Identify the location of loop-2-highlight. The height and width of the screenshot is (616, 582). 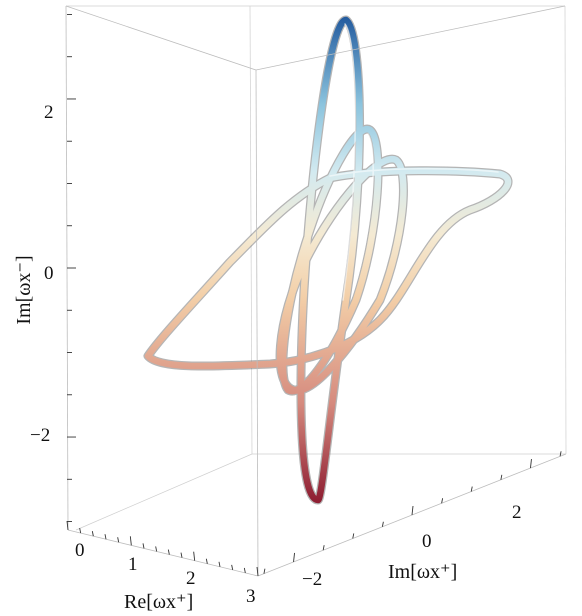
(362, 215).